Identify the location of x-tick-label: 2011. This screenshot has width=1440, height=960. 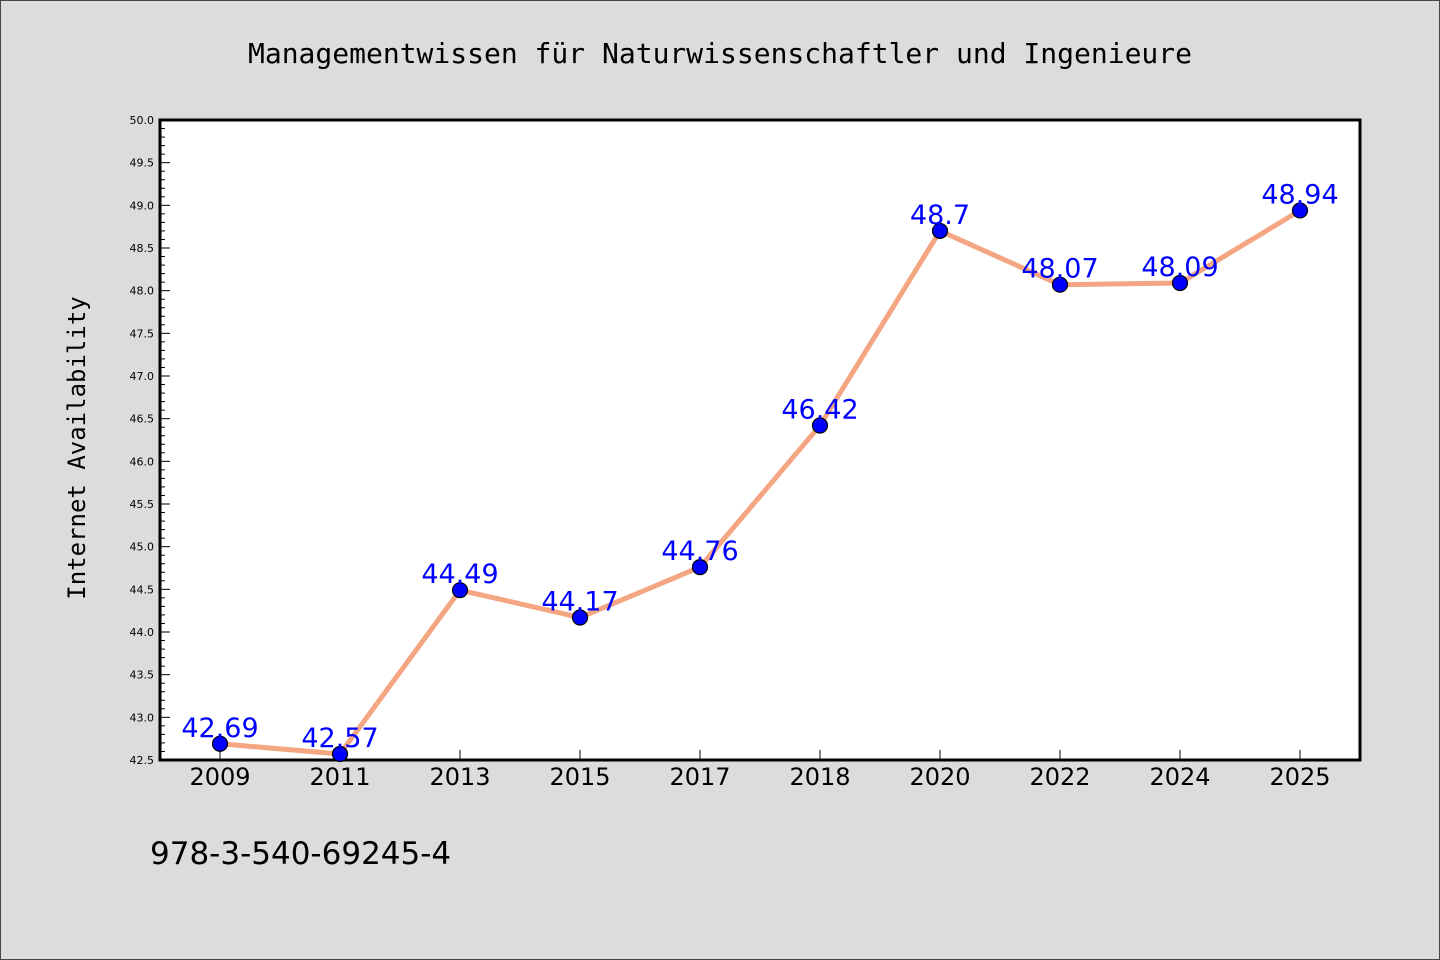
(339, 777).